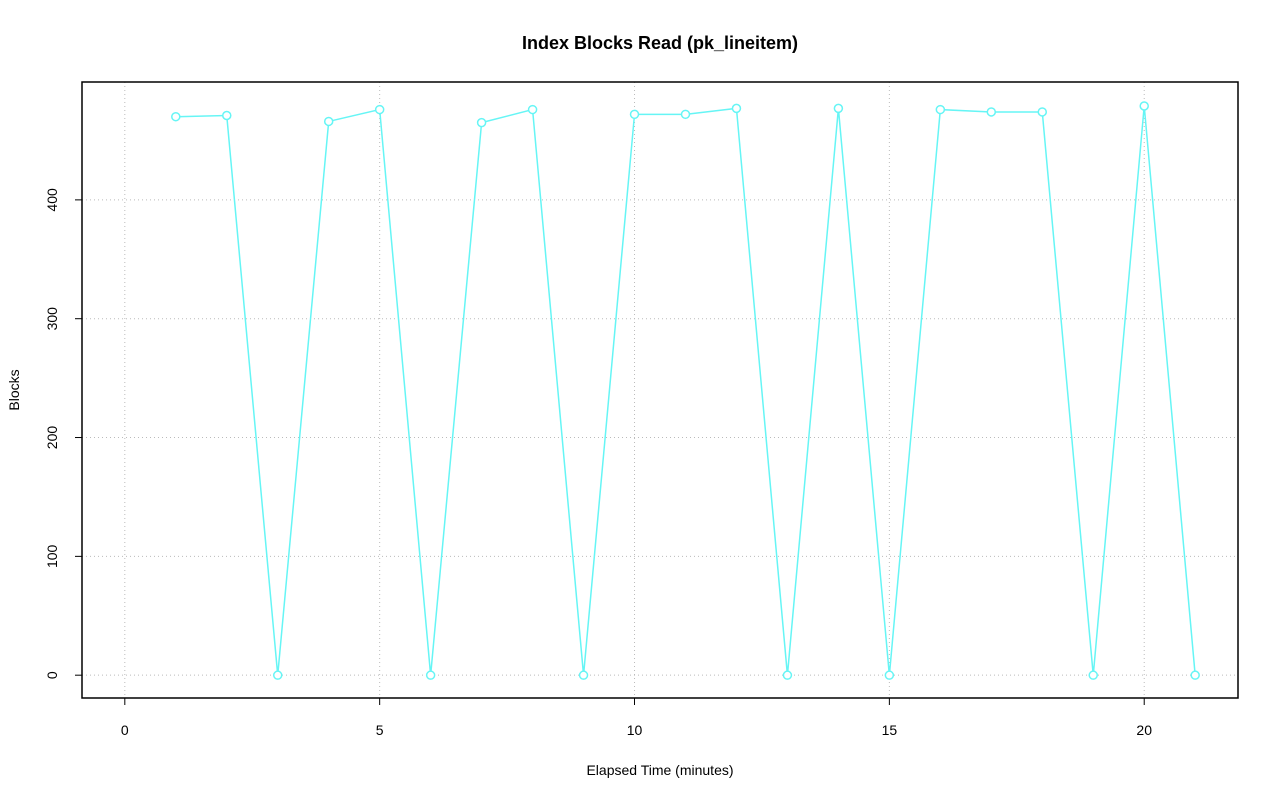  I want to click on y-tick-label: 100, so click(52, 556).